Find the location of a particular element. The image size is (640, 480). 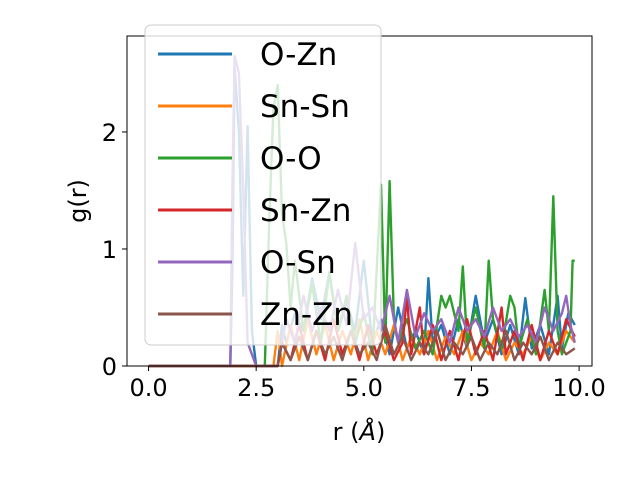

y-axis: 0 1 2 is located at coordinates (114, 250).